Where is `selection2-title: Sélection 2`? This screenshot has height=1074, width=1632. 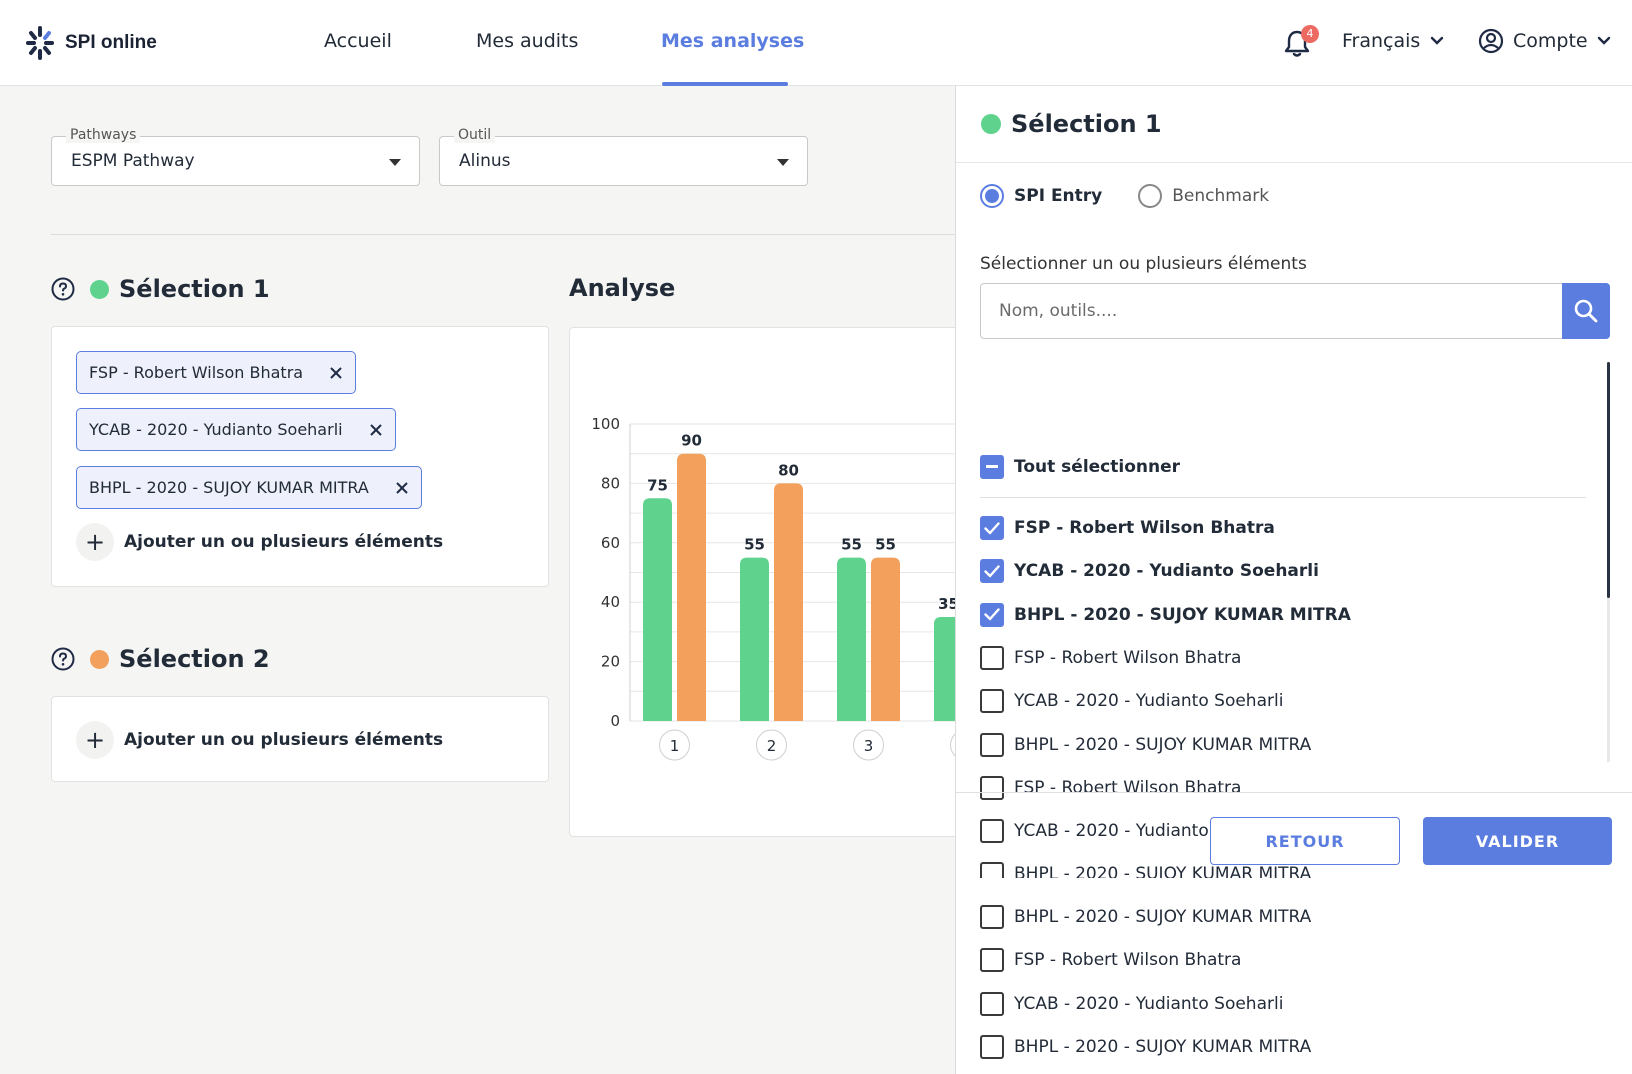
selection2-title: Sélection 2 is located at coordinates (194, 659).